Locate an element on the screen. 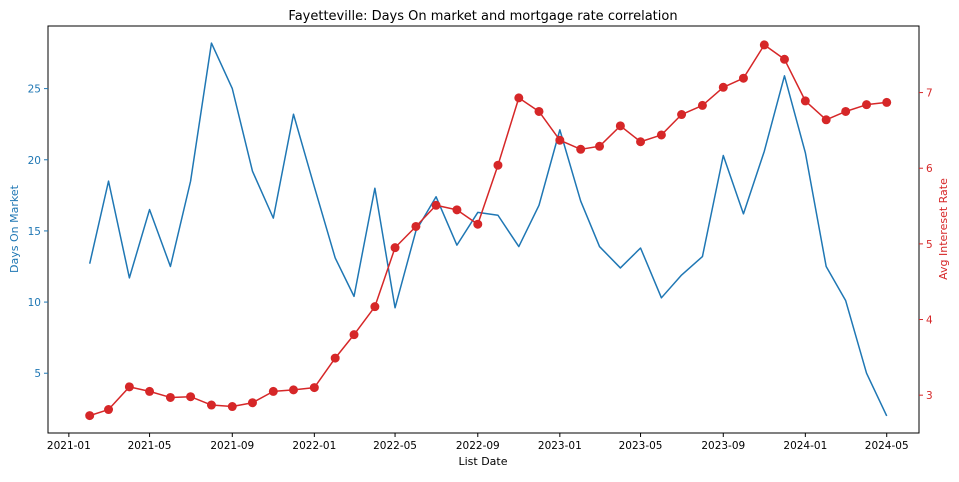 The height and width of the screenshot is (482, 959). x-tick-label: 2021-01 is located at coordinates (69, 446).